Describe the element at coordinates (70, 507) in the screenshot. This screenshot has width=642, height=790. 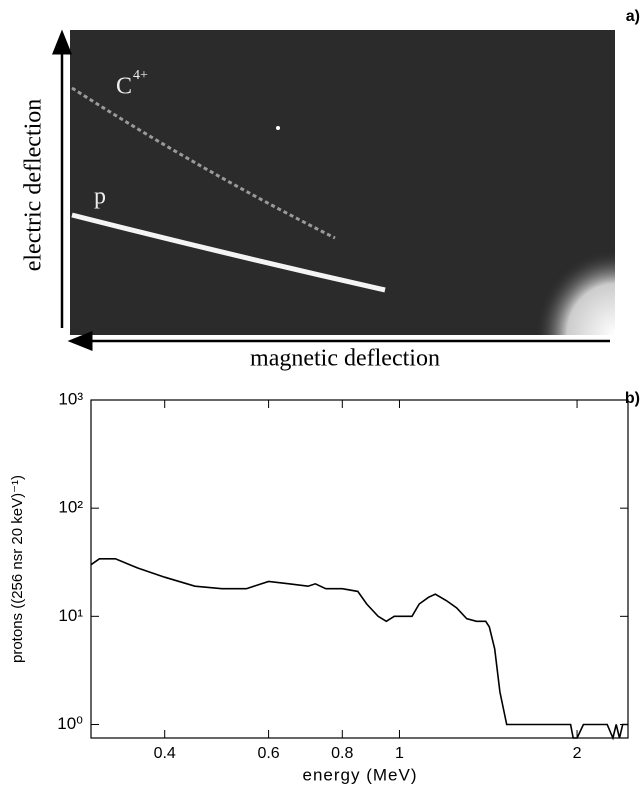
I see `y-tick-label: 10²` at that location.